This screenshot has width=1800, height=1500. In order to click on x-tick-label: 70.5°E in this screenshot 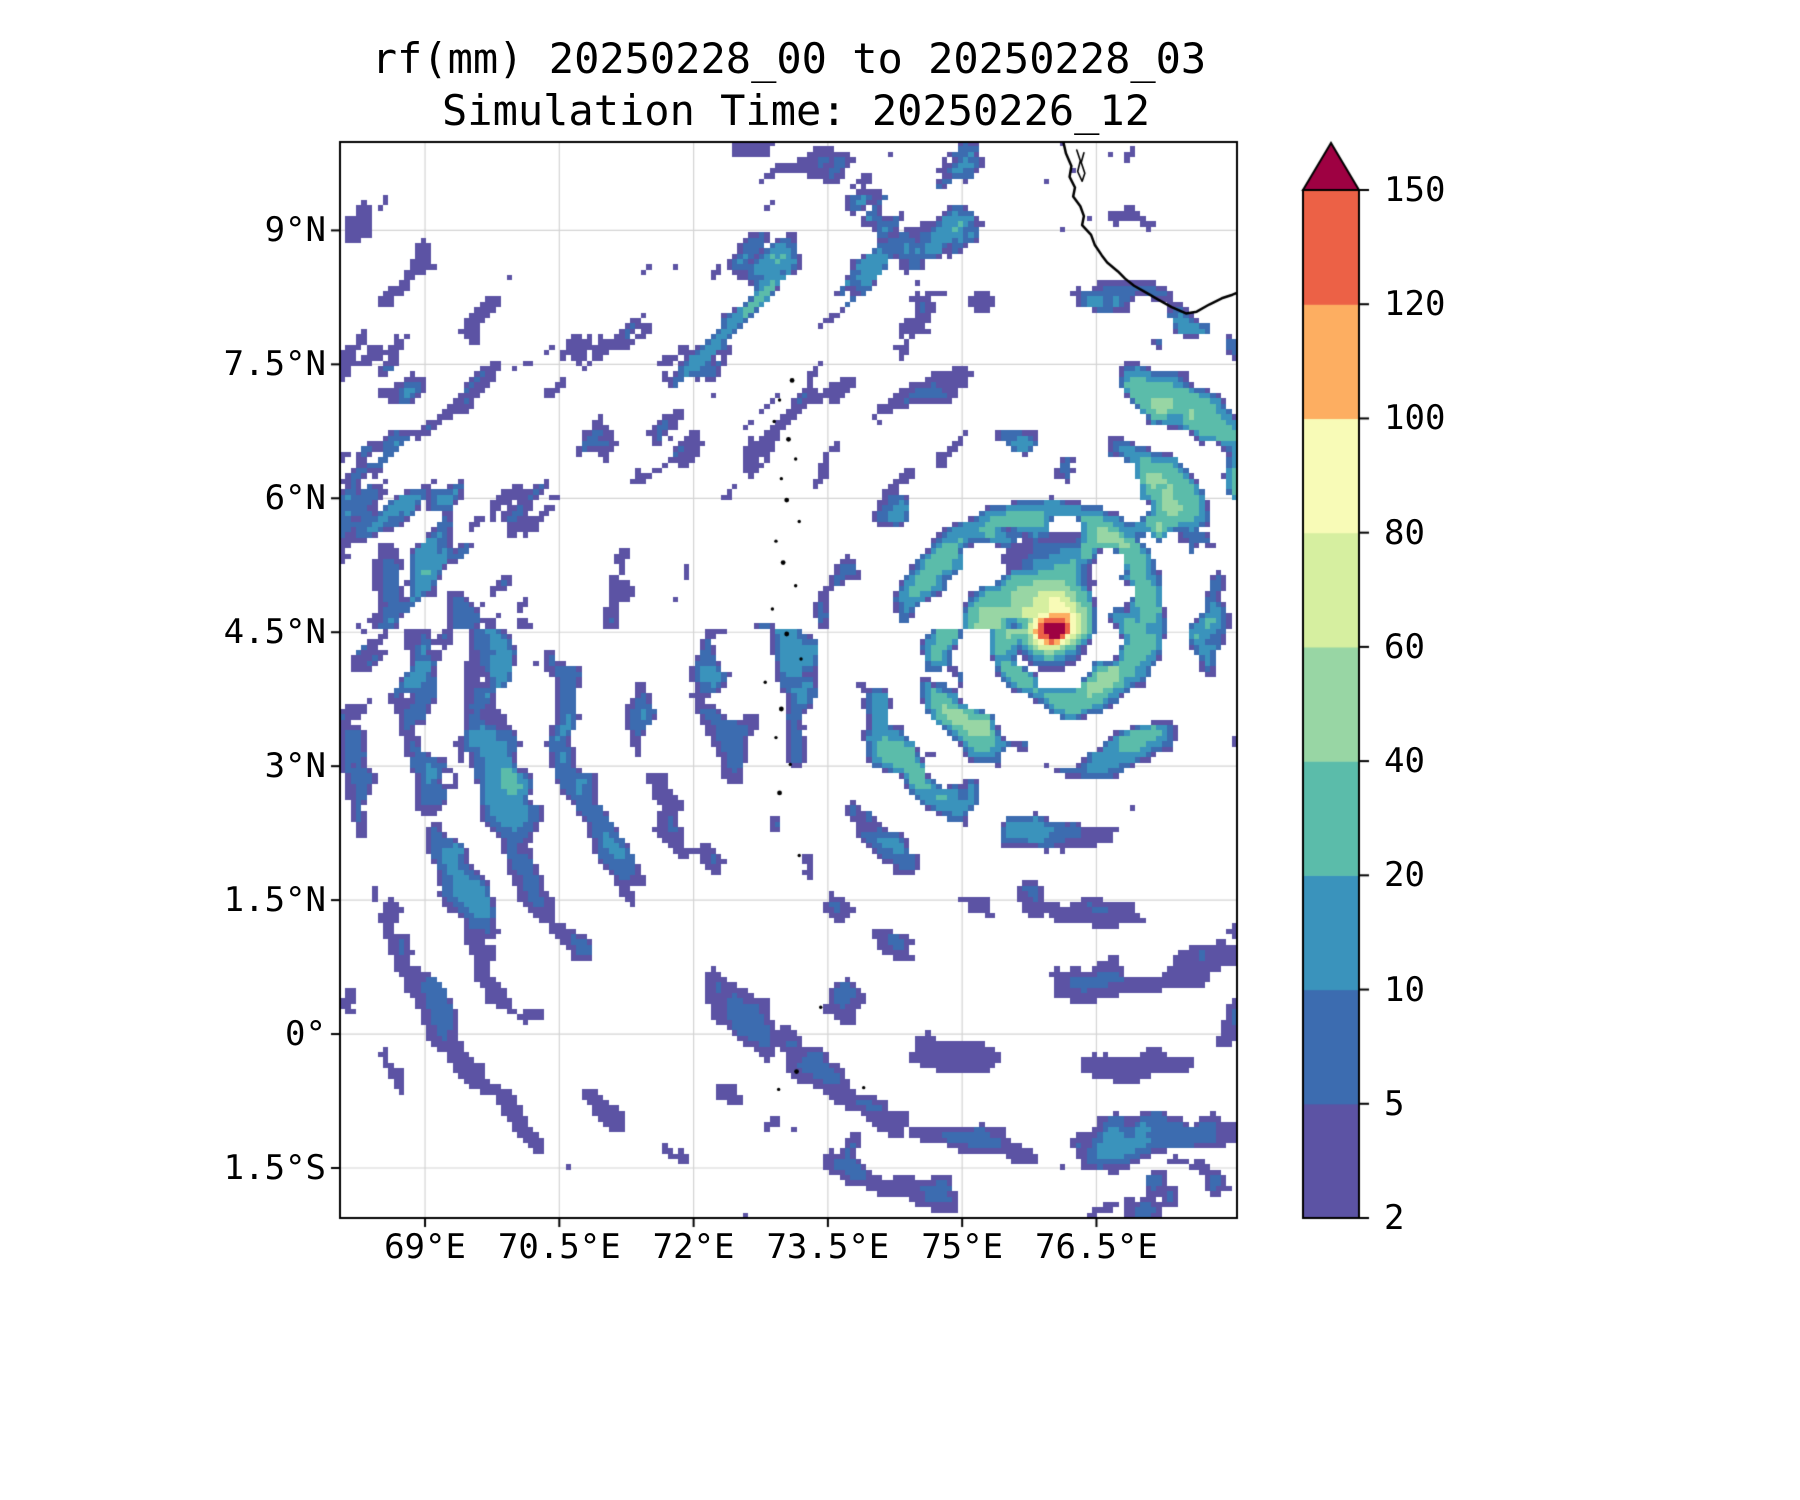, I will do `click(559, 1247)`.